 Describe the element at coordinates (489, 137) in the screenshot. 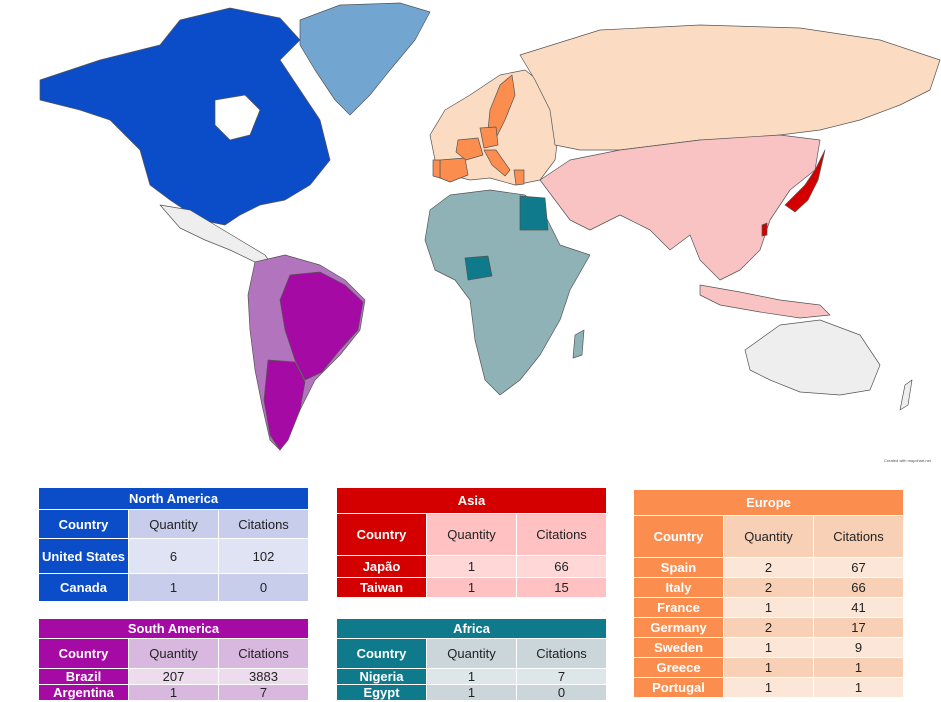

I see `germany` at that location.